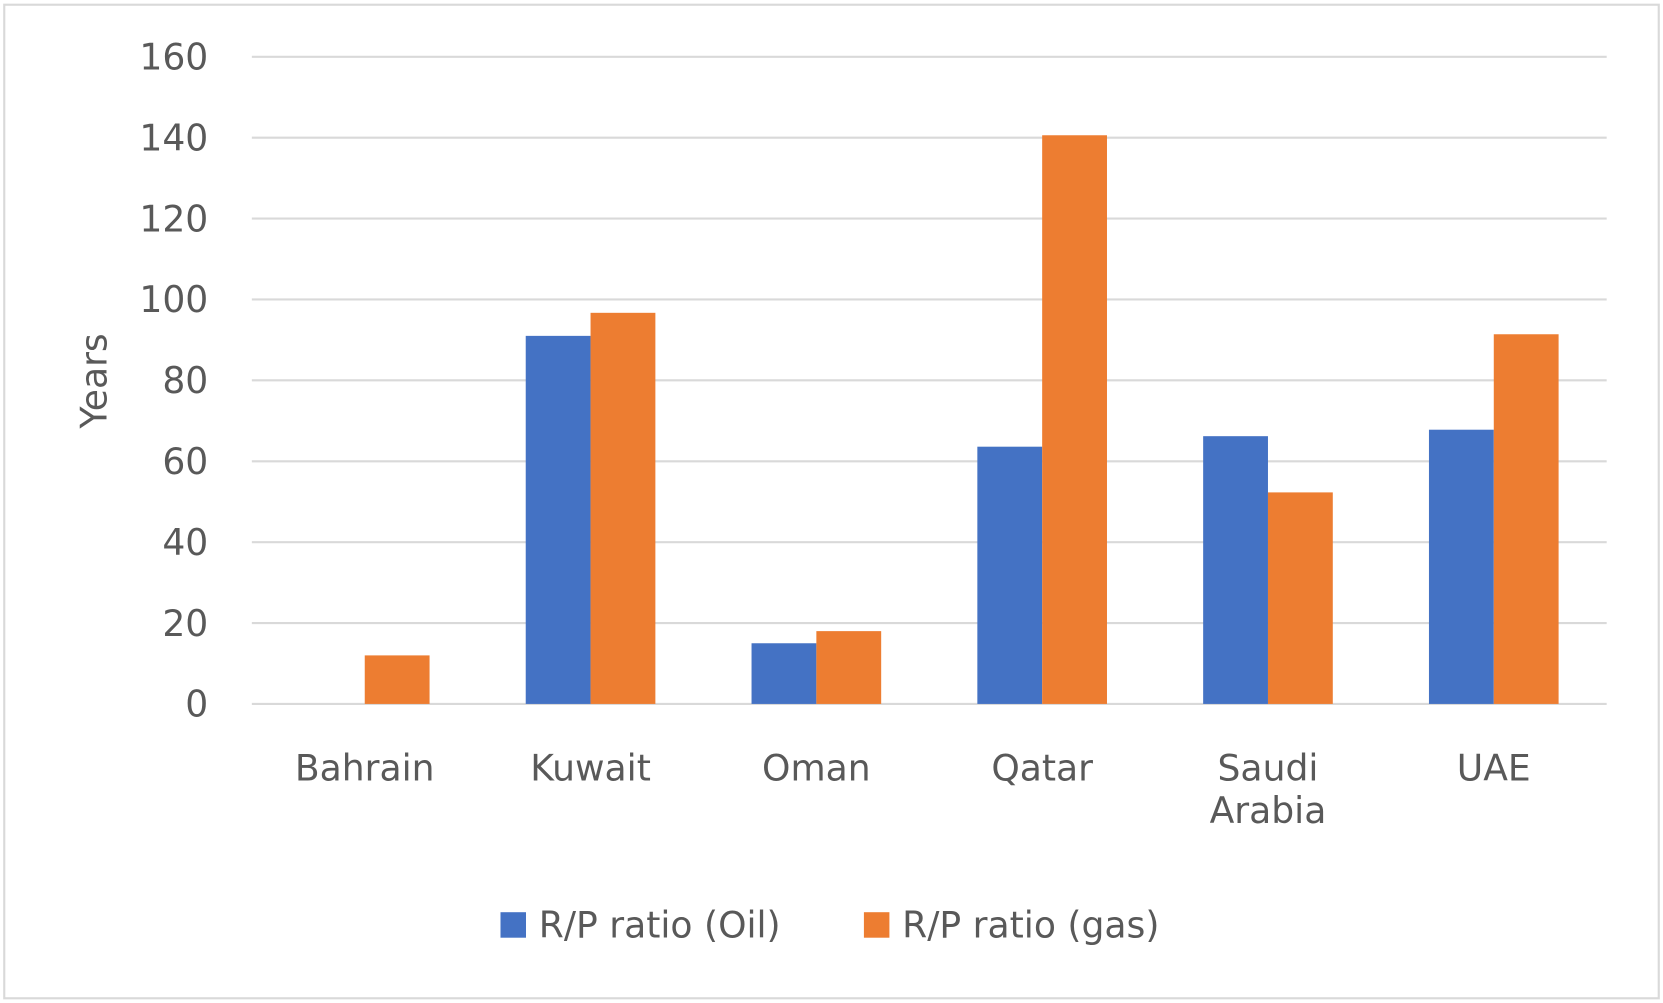  What do you see at coordinates (365, 767) in the screenshot?
I see `x-tick-label: Bahrain` at bounding box center [365, 767].